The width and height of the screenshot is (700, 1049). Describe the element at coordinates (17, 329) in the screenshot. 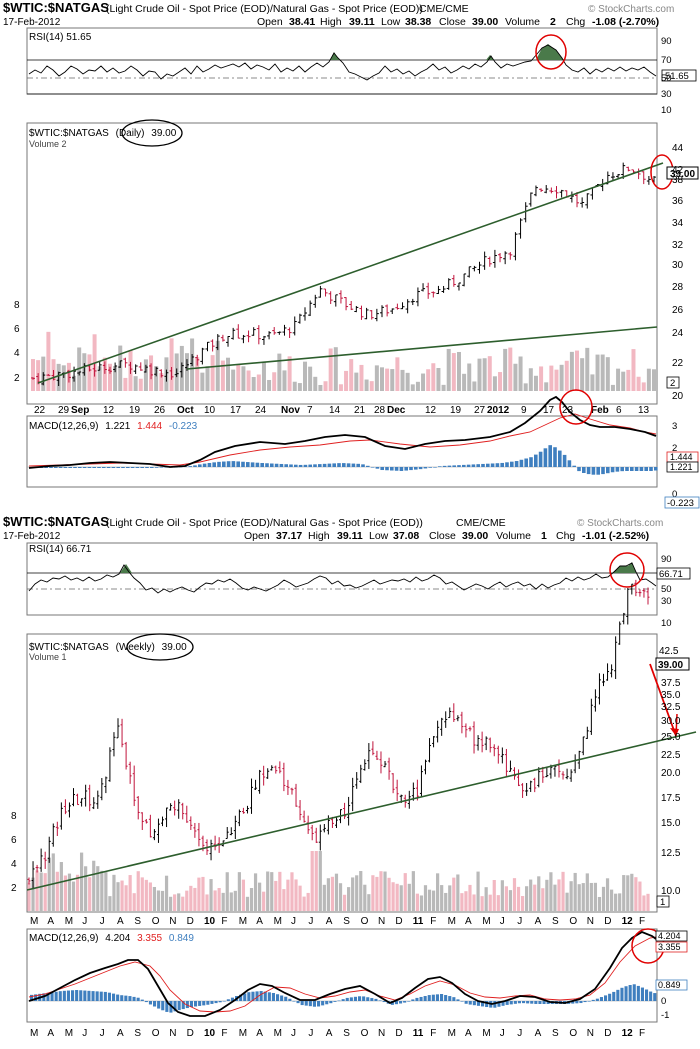

I see `chart1-volume-tick: 6` at that location.